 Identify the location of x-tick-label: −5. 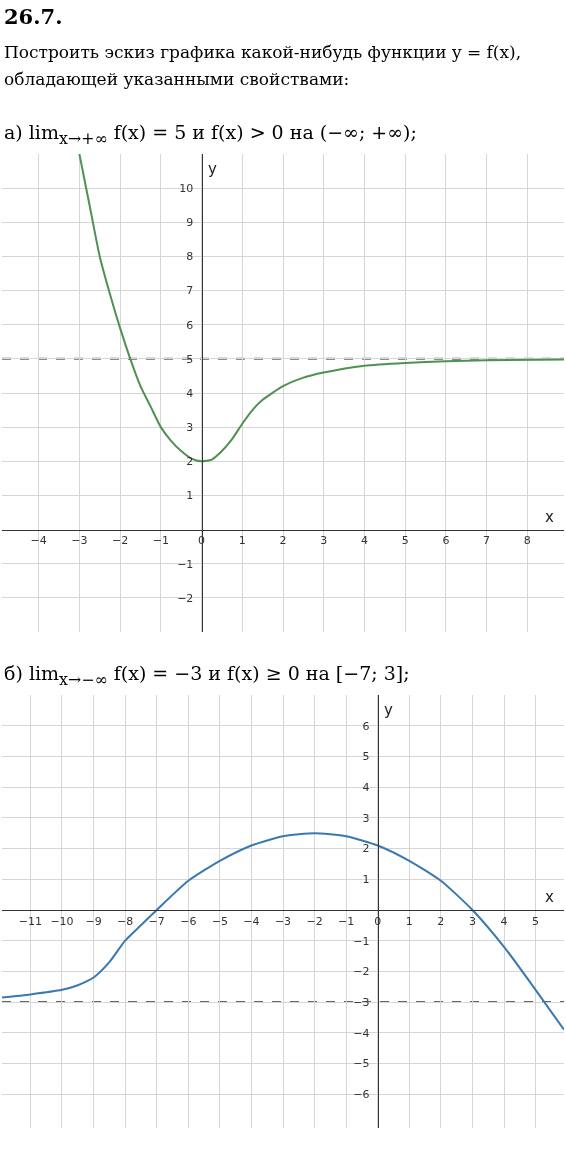
(219, 921).